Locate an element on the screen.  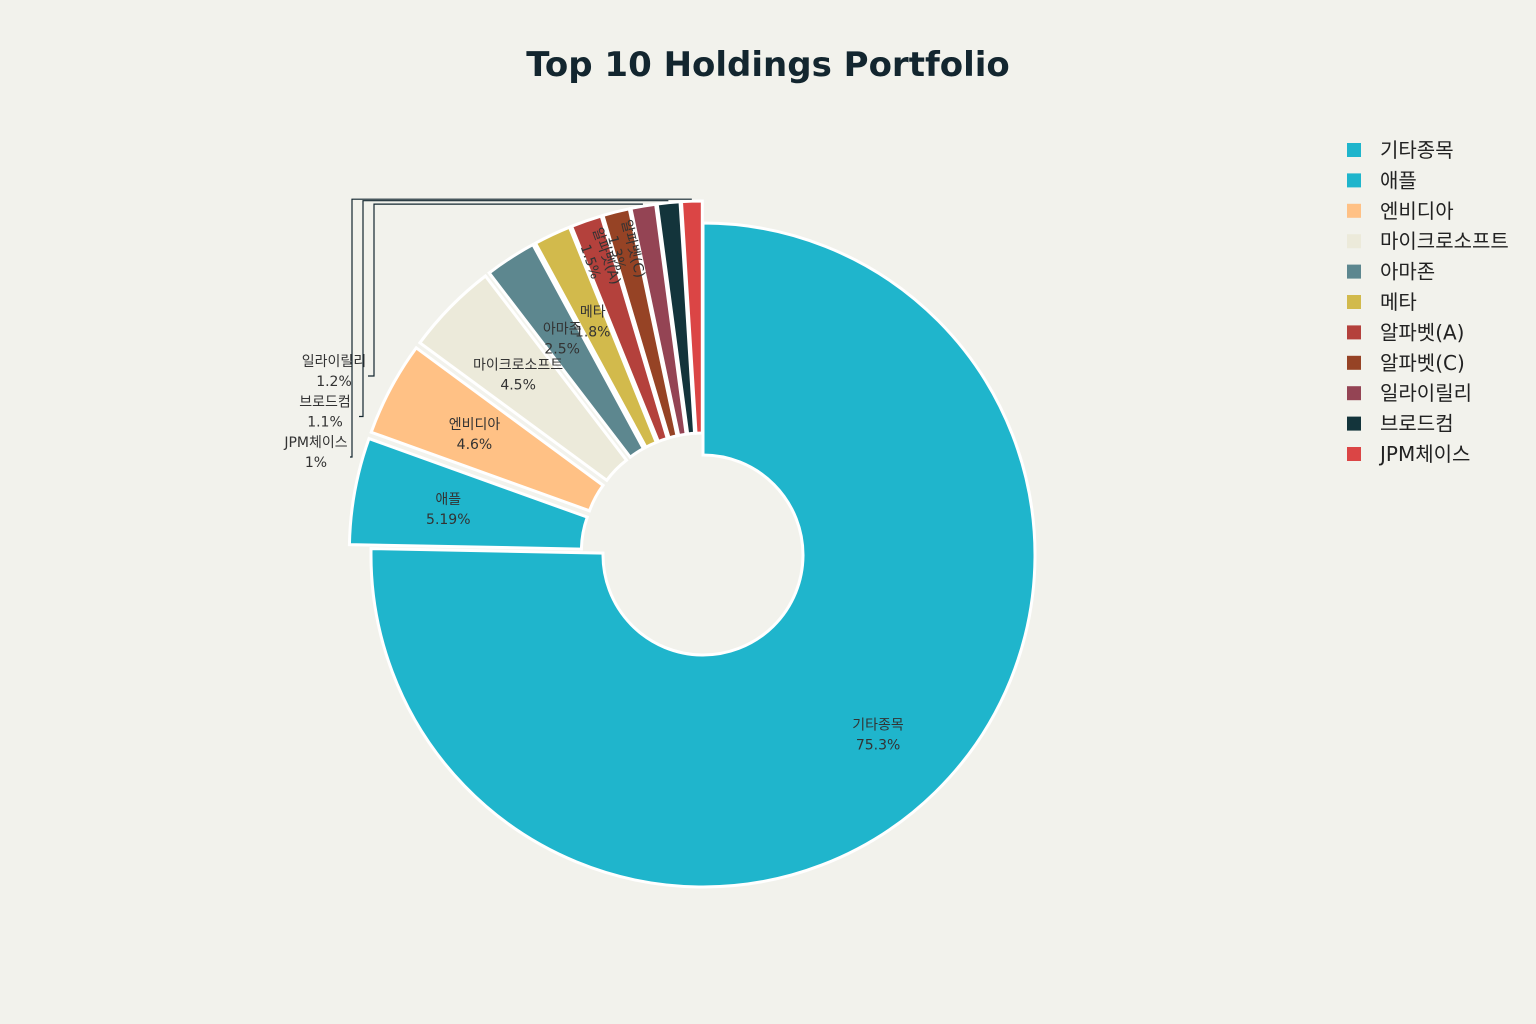
slice-알파벳-c is located at coordinates (640, 323).